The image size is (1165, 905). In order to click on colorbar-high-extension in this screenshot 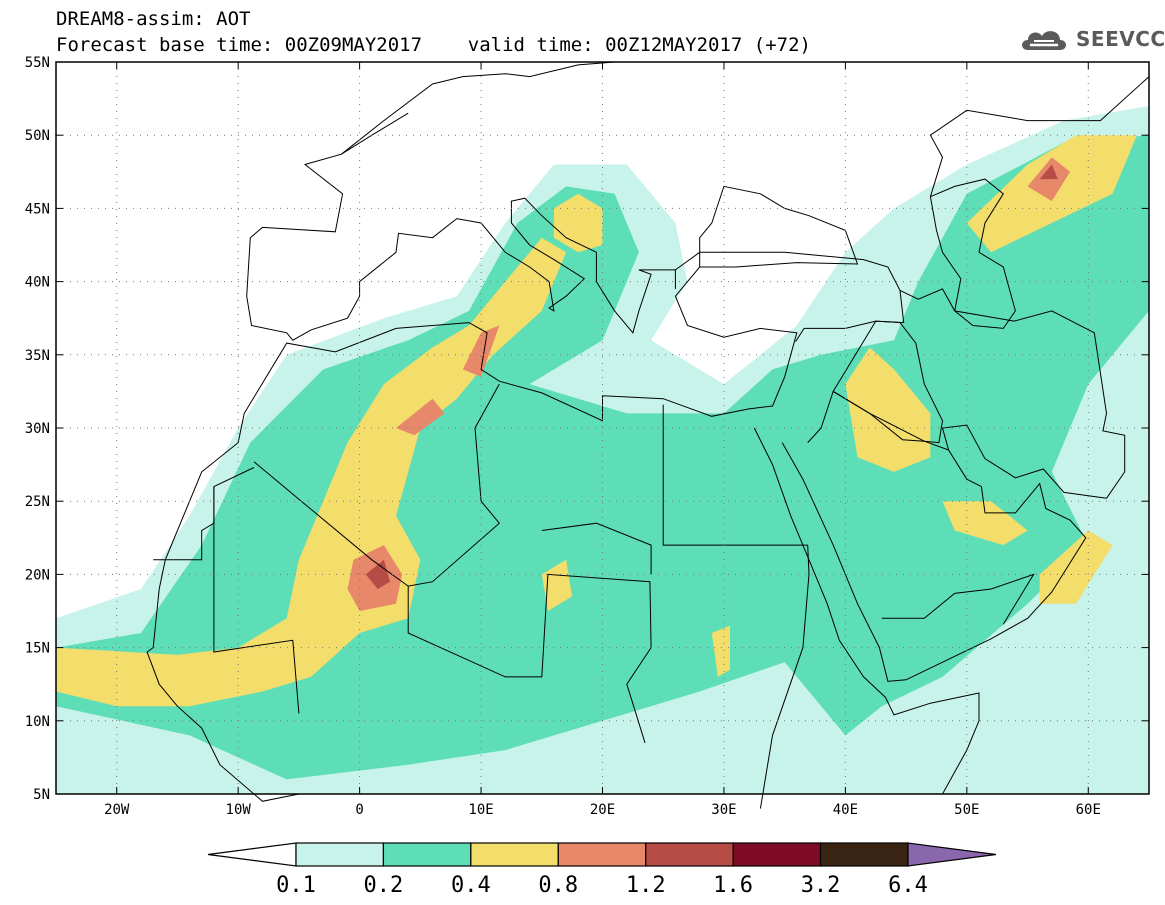, I will do `click(952, 854)`.